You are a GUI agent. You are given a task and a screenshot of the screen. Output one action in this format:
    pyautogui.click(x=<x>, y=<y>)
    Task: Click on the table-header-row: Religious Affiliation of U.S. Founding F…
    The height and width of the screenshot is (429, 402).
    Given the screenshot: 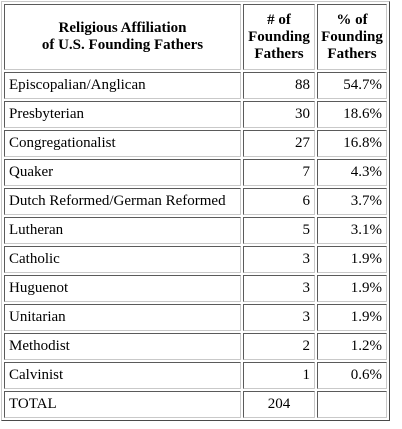 What is the action you would take?
    pyautogui.click(x=195, y=37)
    